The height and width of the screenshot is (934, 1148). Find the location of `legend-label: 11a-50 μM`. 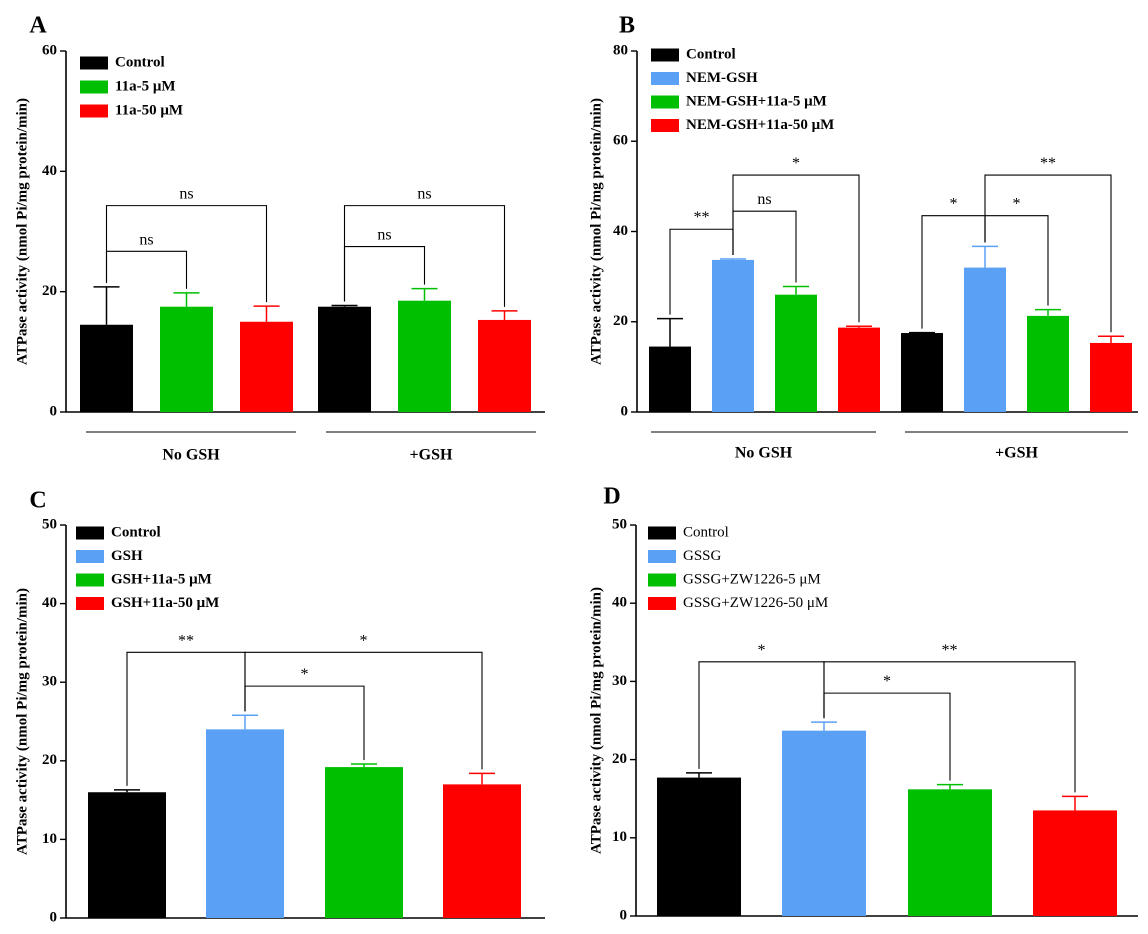

legend-label: 11a-50 μM is located at coordinates (149, 110).